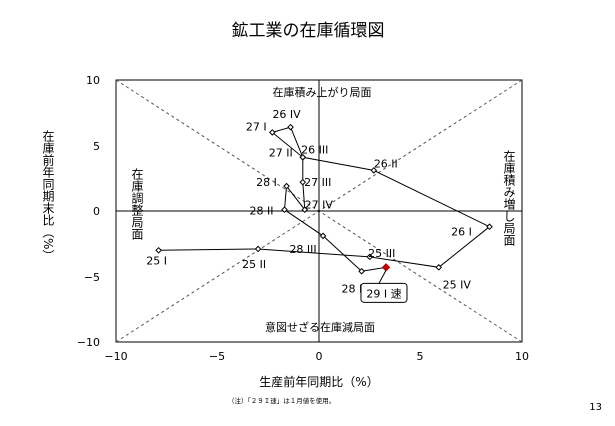  What do you see at coordinates (281, 152) in the screenshot?
I see `point-label: 27 II` at bounding box center [281, 152].